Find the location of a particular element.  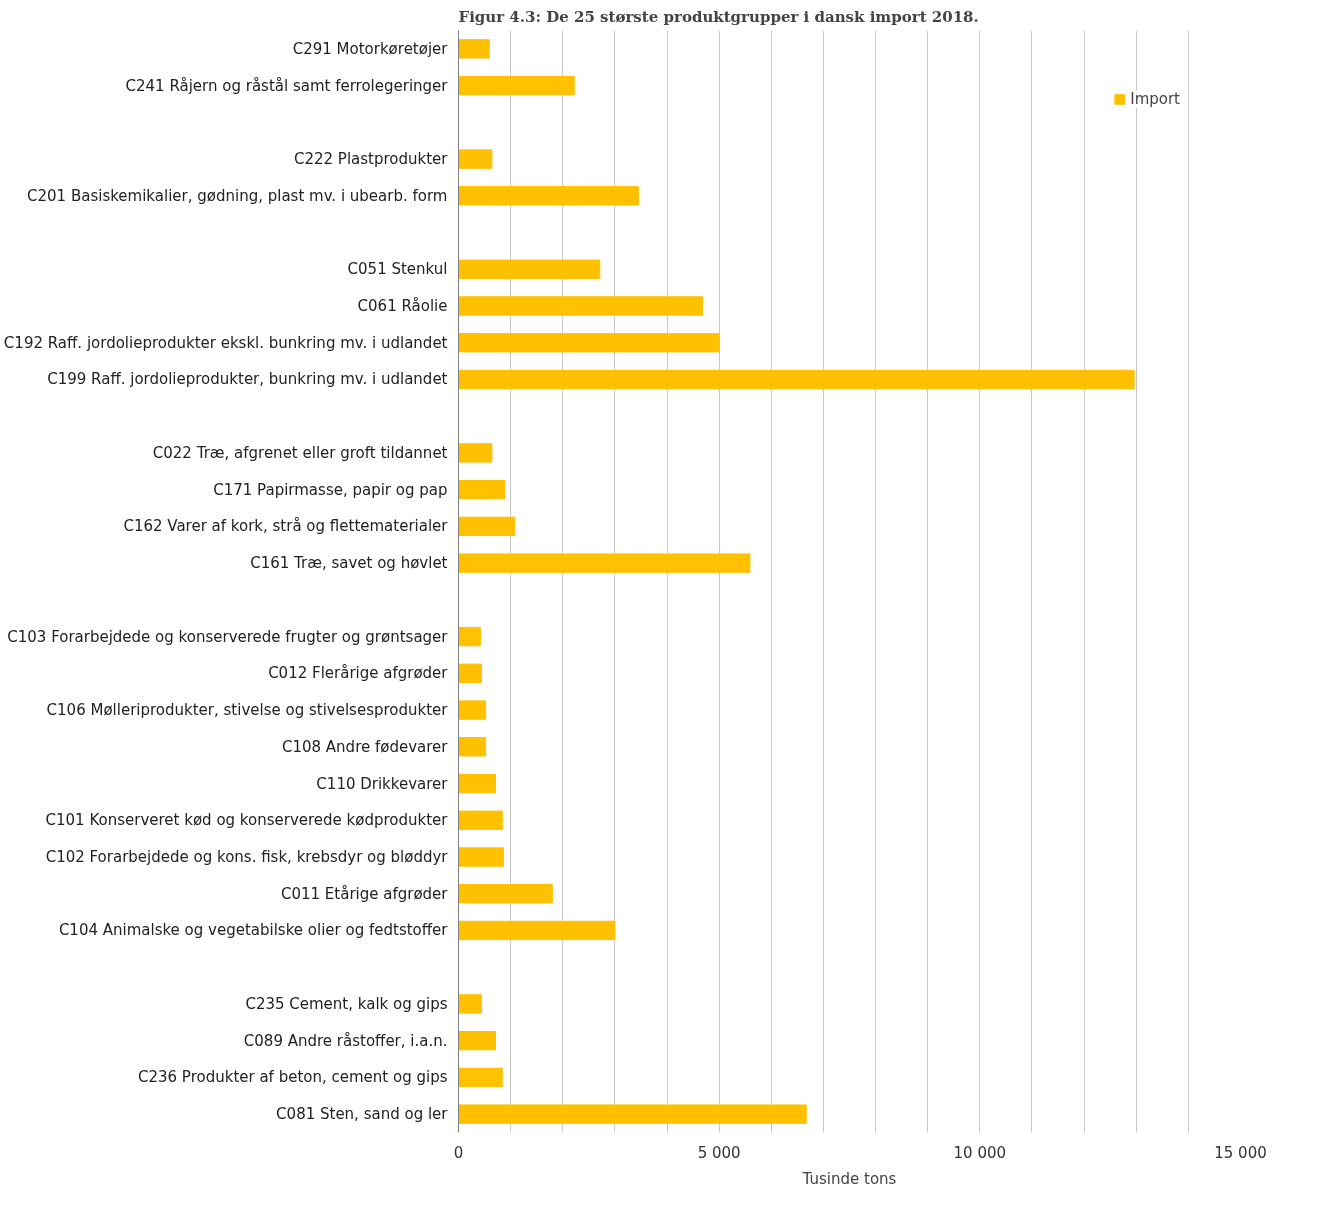

y-tick-label: C199 Raff. jordolieprodukter, bunkring mv. i udlandet is located at coordinates (247, 379).